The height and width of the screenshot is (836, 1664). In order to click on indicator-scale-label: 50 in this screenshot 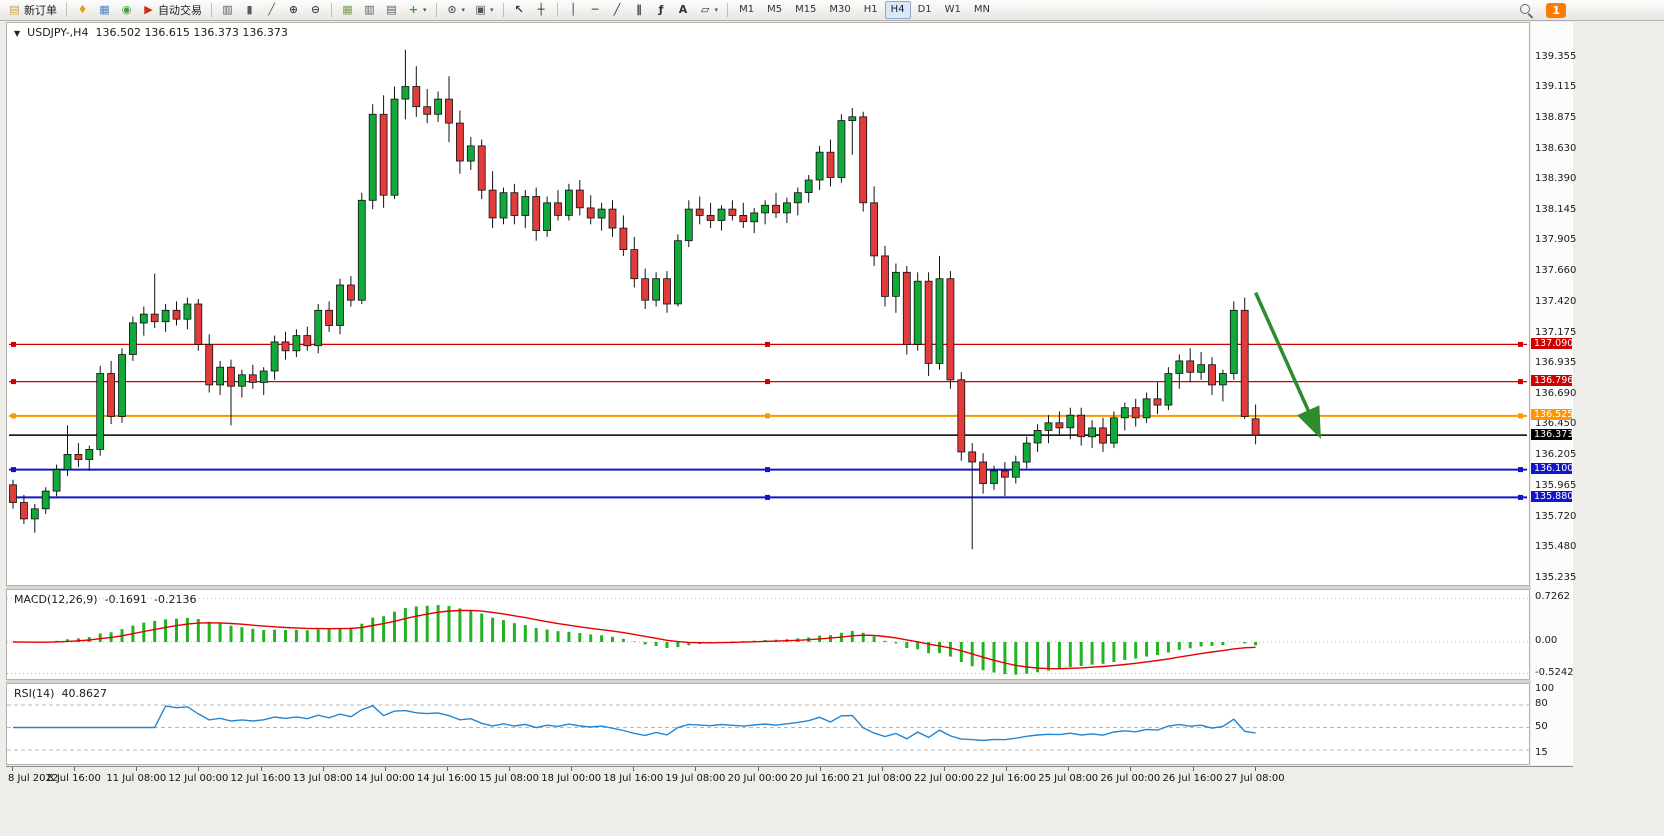, I will do `click(1541, 726)`.